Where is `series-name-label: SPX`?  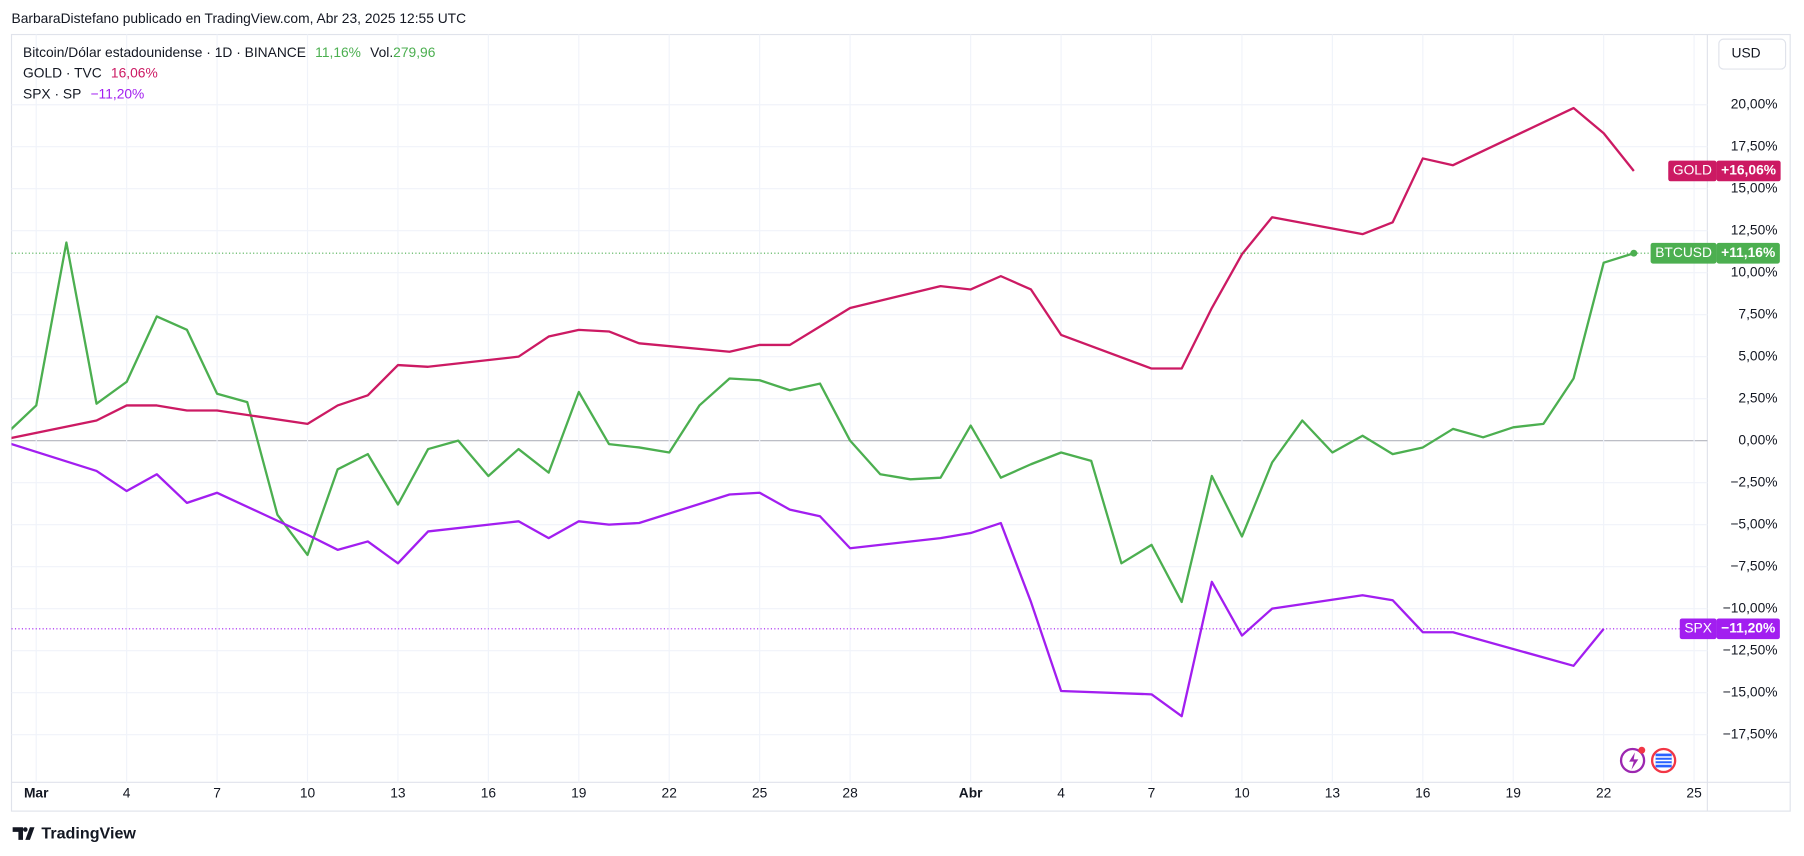 series-name-label: SPX is located at coordinates (1698, 627).